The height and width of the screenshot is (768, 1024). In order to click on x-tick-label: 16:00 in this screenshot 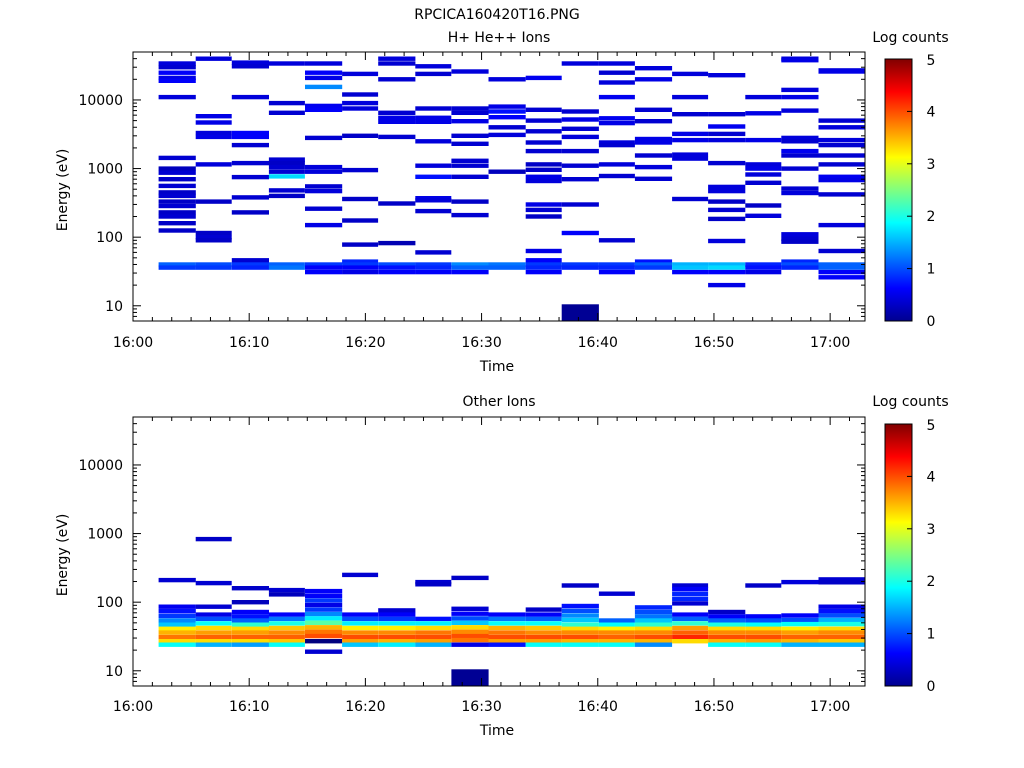, I will do `click(133, 343)`.